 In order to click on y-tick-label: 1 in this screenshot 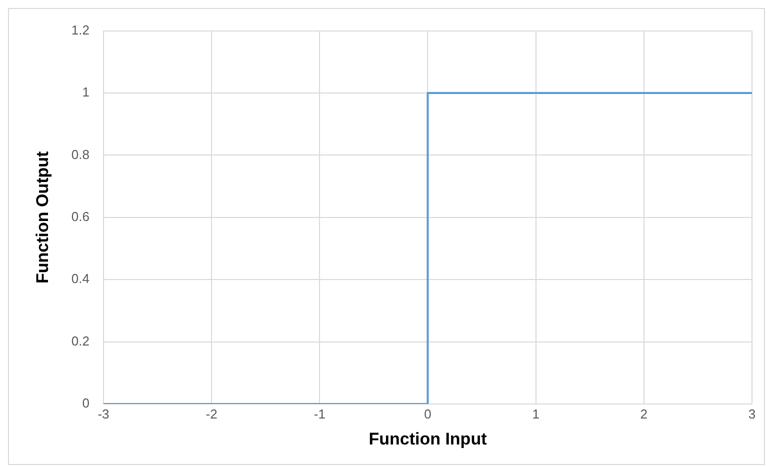, I will do `click(86, 92)`.